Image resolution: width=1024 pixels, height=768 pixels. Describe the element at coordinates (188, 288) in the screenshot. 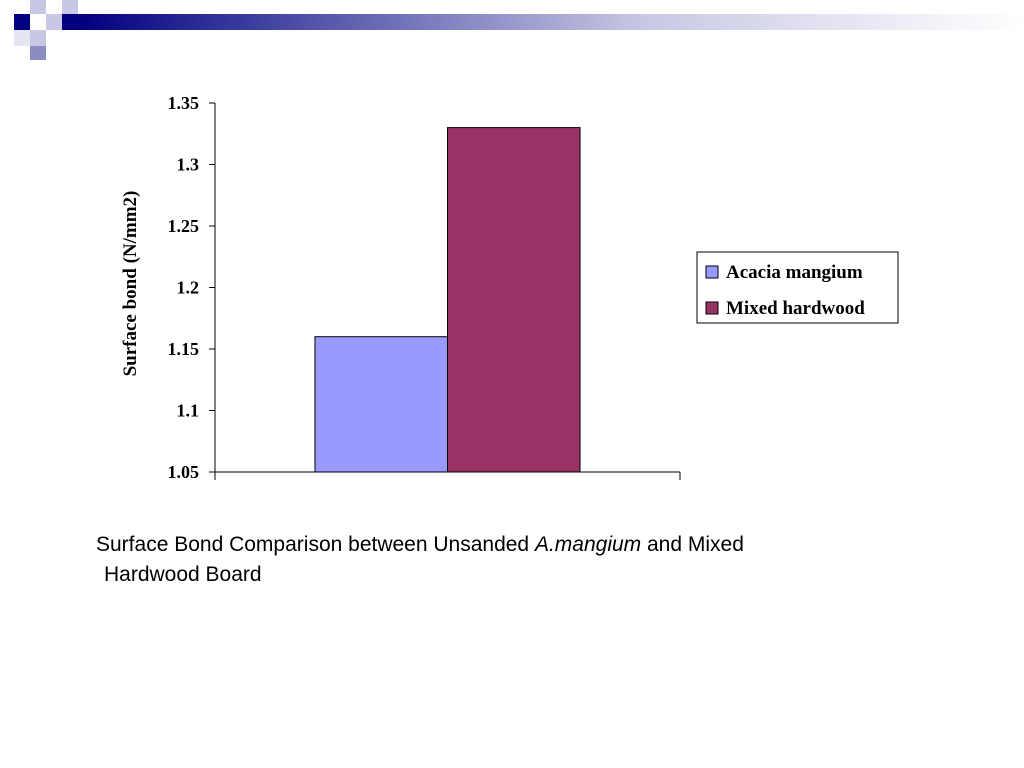

I see `y-tick-label: 1.2` at that location.